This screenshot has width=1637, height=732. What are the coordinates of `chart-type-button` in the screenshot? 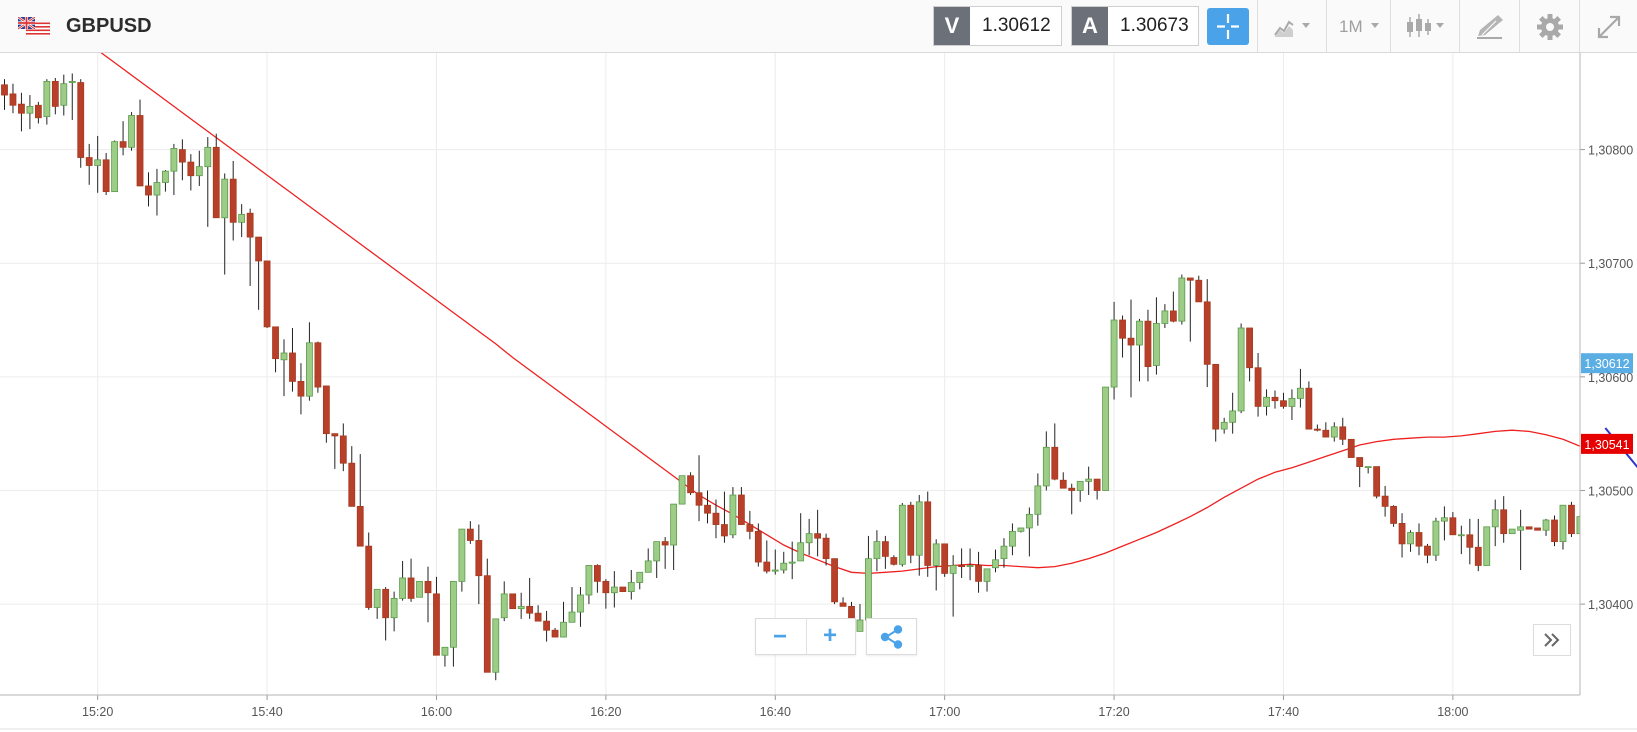 It's located at (1291, 26).